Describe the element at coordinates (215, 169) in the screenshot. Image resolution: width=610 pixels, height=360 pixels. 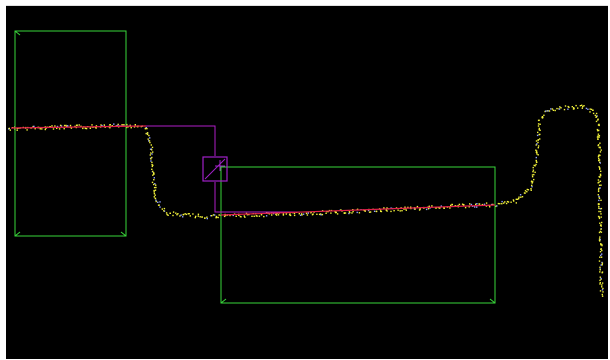
I see `marker-box` at that location.